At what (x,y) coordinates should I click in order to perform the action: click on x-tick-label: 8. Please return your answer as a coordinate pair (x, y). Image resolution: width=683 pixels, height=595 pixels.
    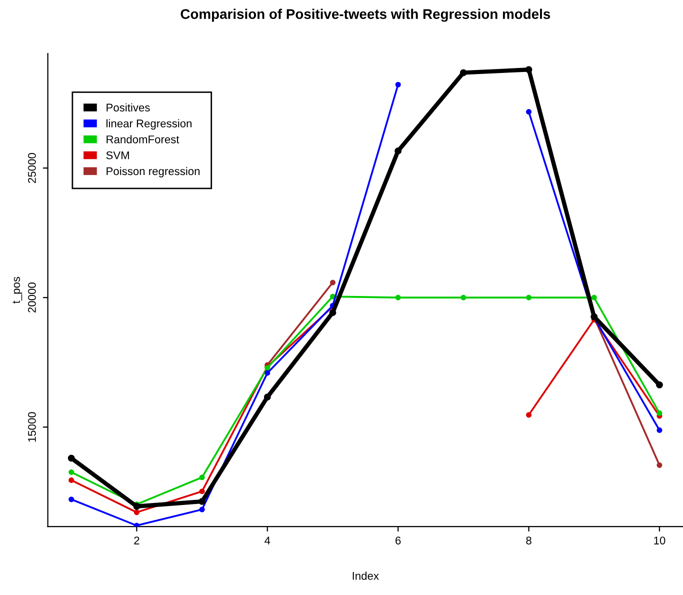
    Looking at the image, I should click on (529, 540).